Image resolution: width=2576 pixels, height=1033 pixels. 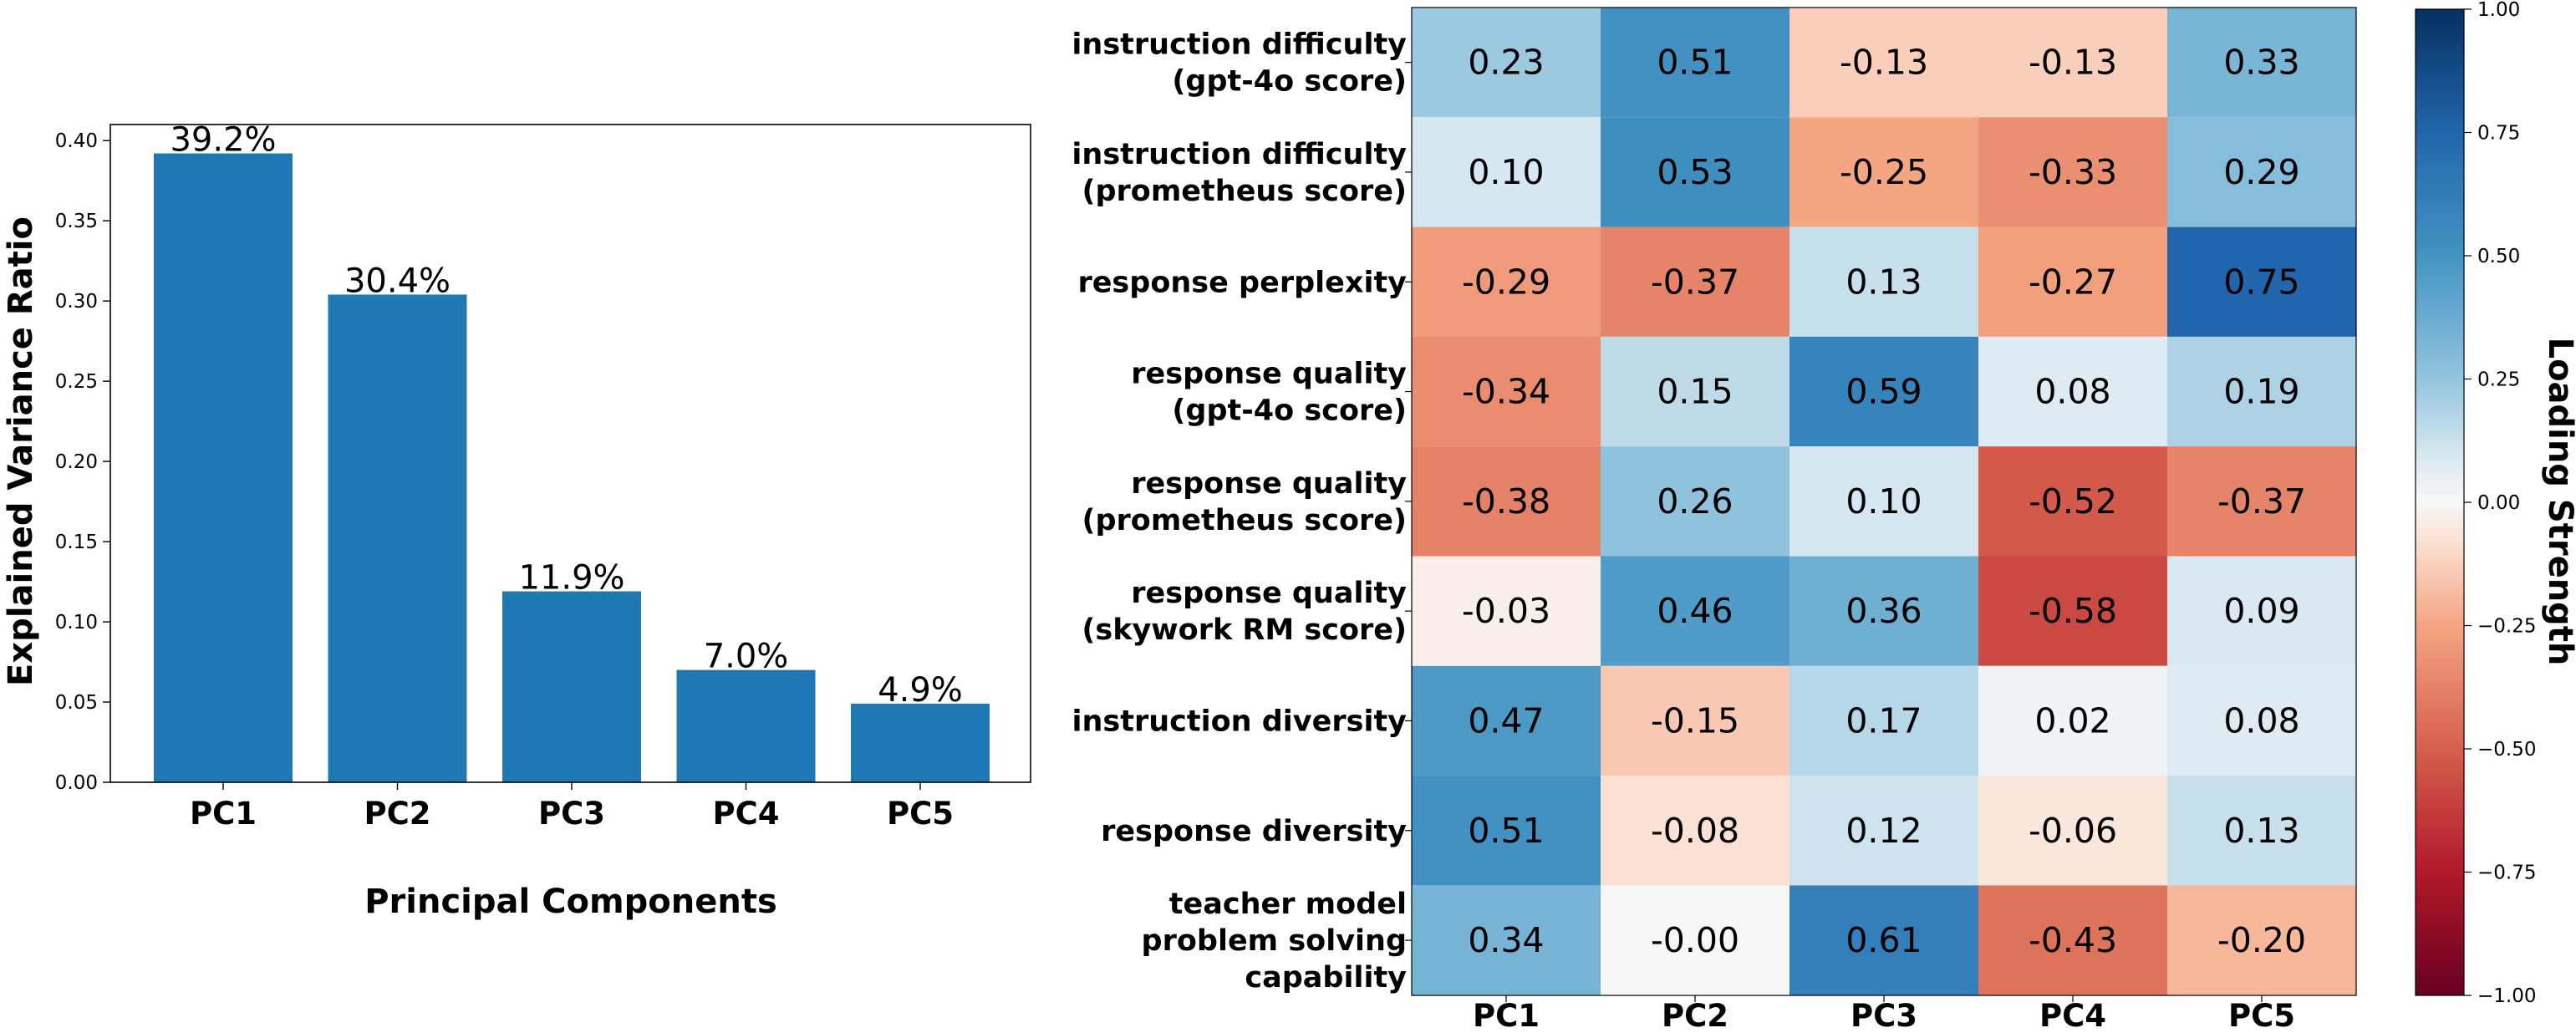 I want to click on bar-x-axis-title: Principal Components, so click(x=570, y=902).